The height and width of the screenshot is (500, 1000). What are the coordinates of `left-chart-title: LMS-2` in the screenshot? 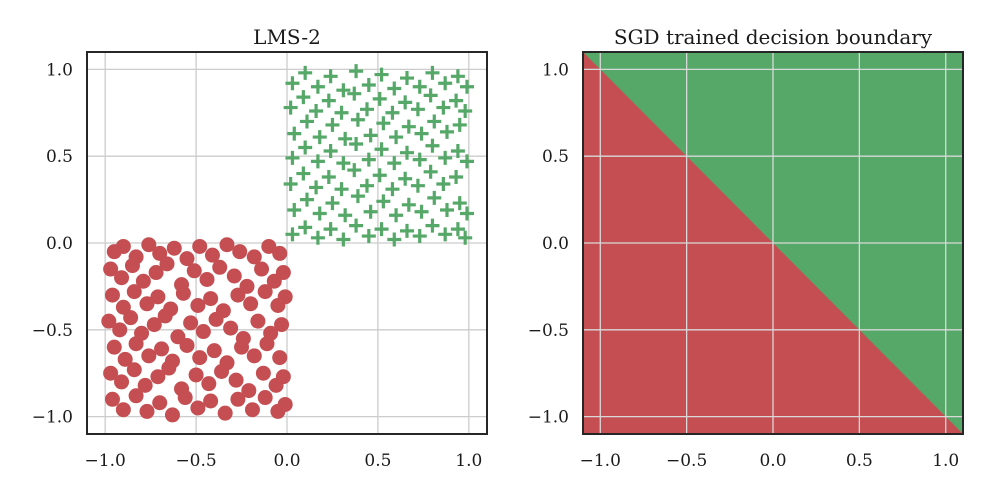 It's located at (287, 37).